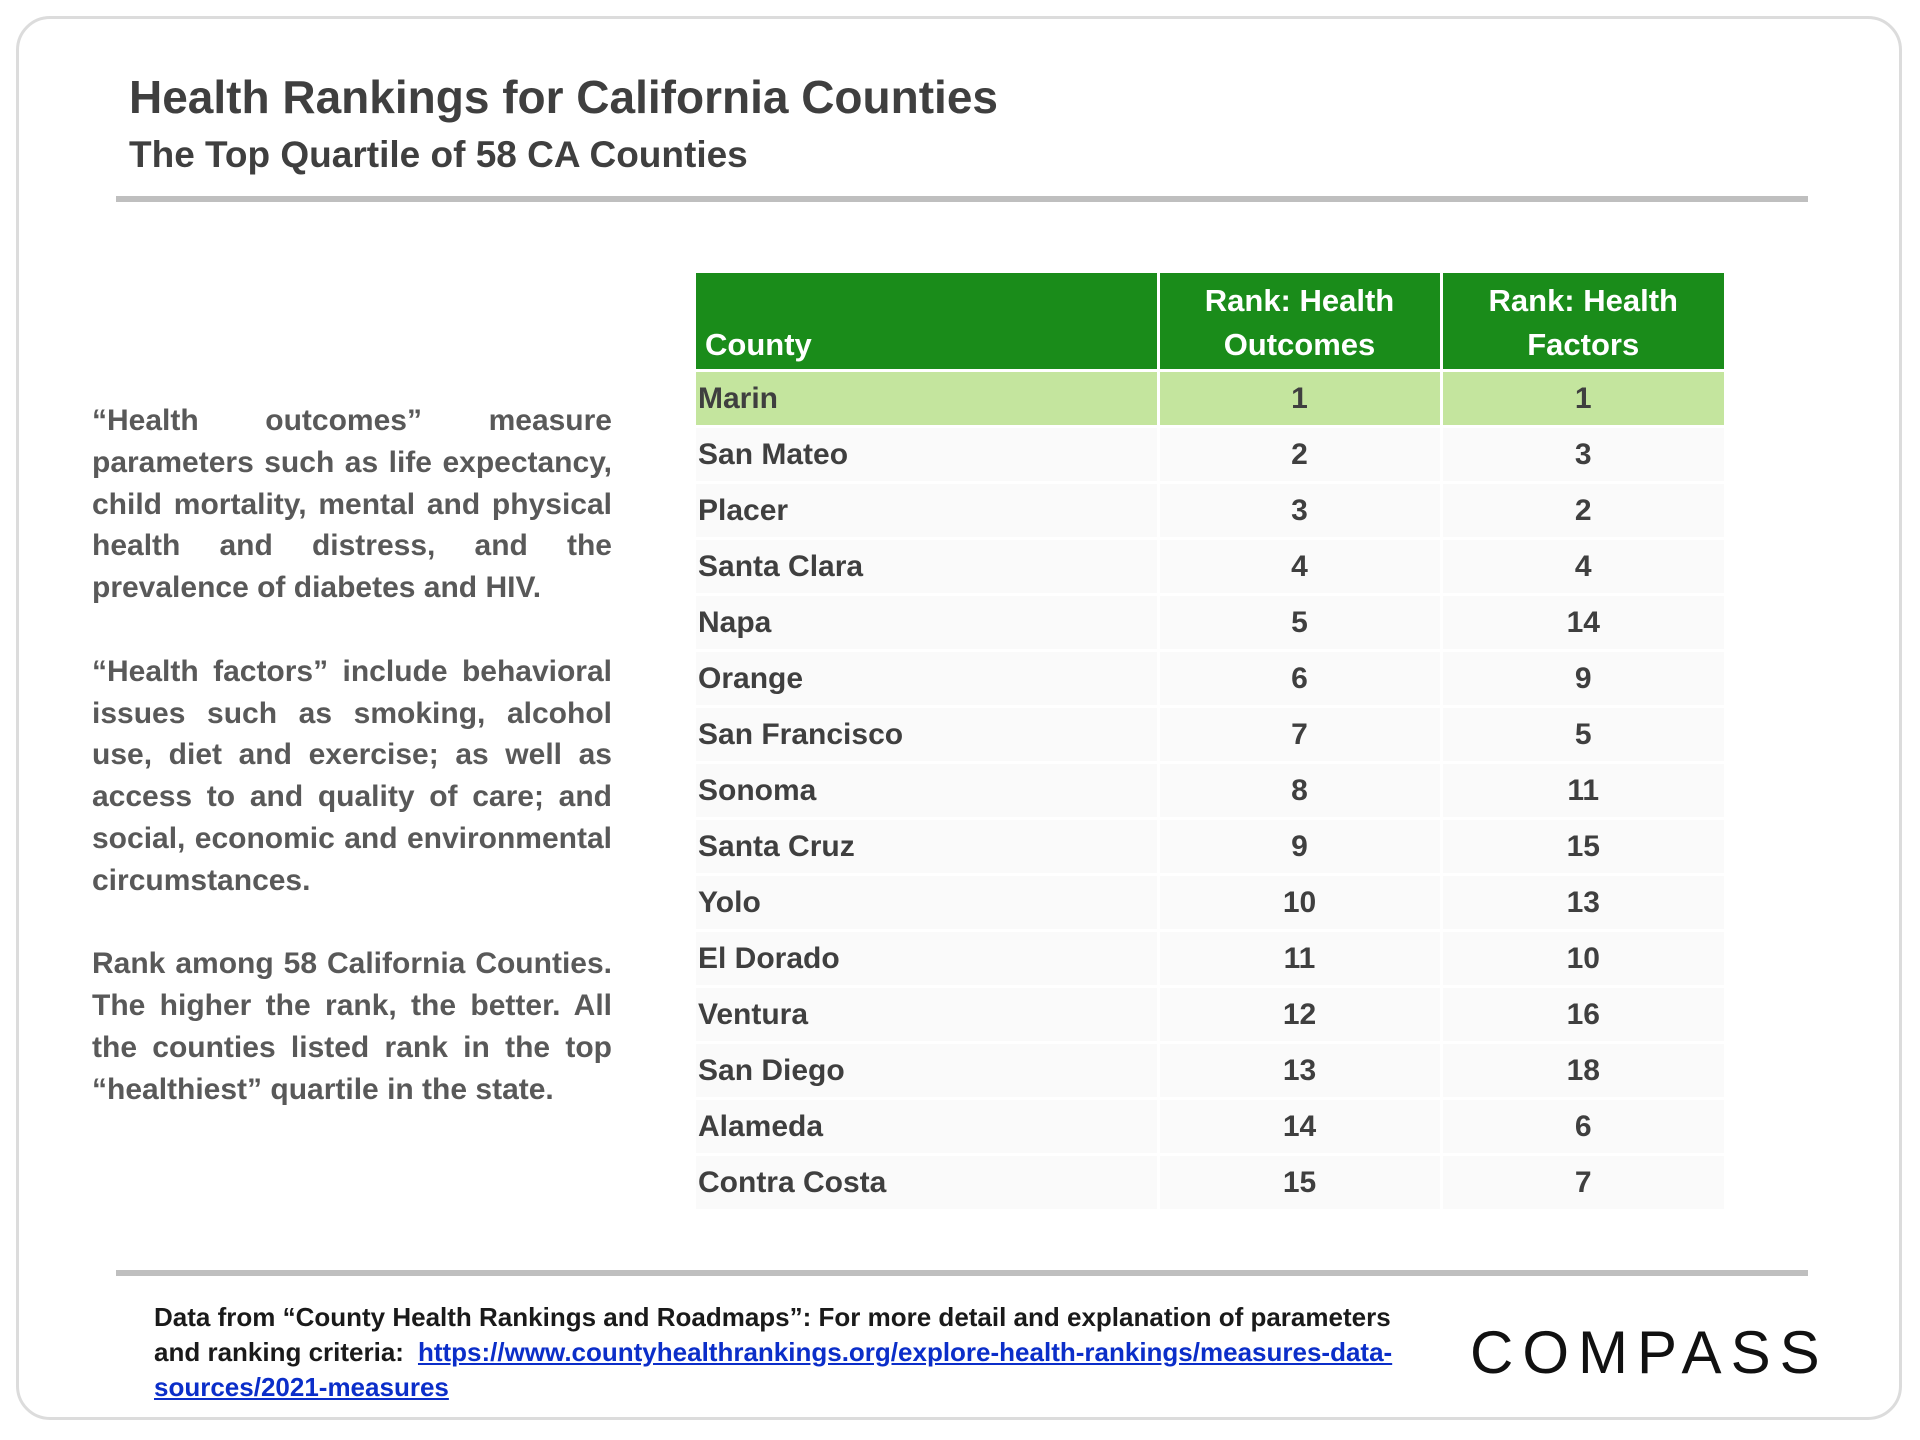 The image size is (1920, 1440). Describe the element at coordinates (1582, 1071) in the screenshot. I see `factors-rank-cell: 18` at that location.